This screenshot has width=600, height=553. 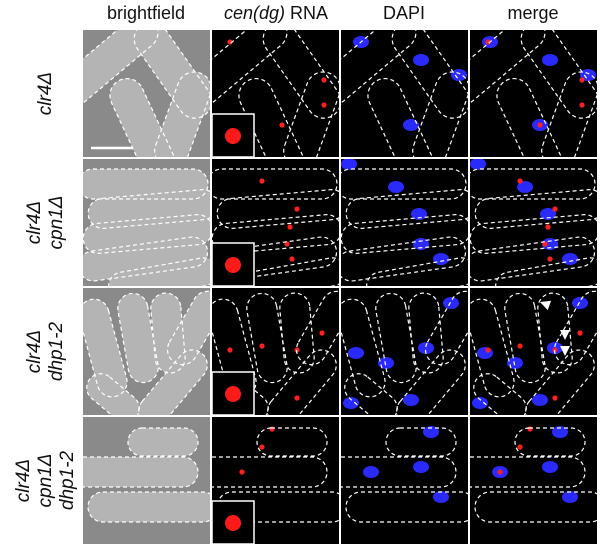 I want to click on column-header: brightfield, so click(x=146, y=13).